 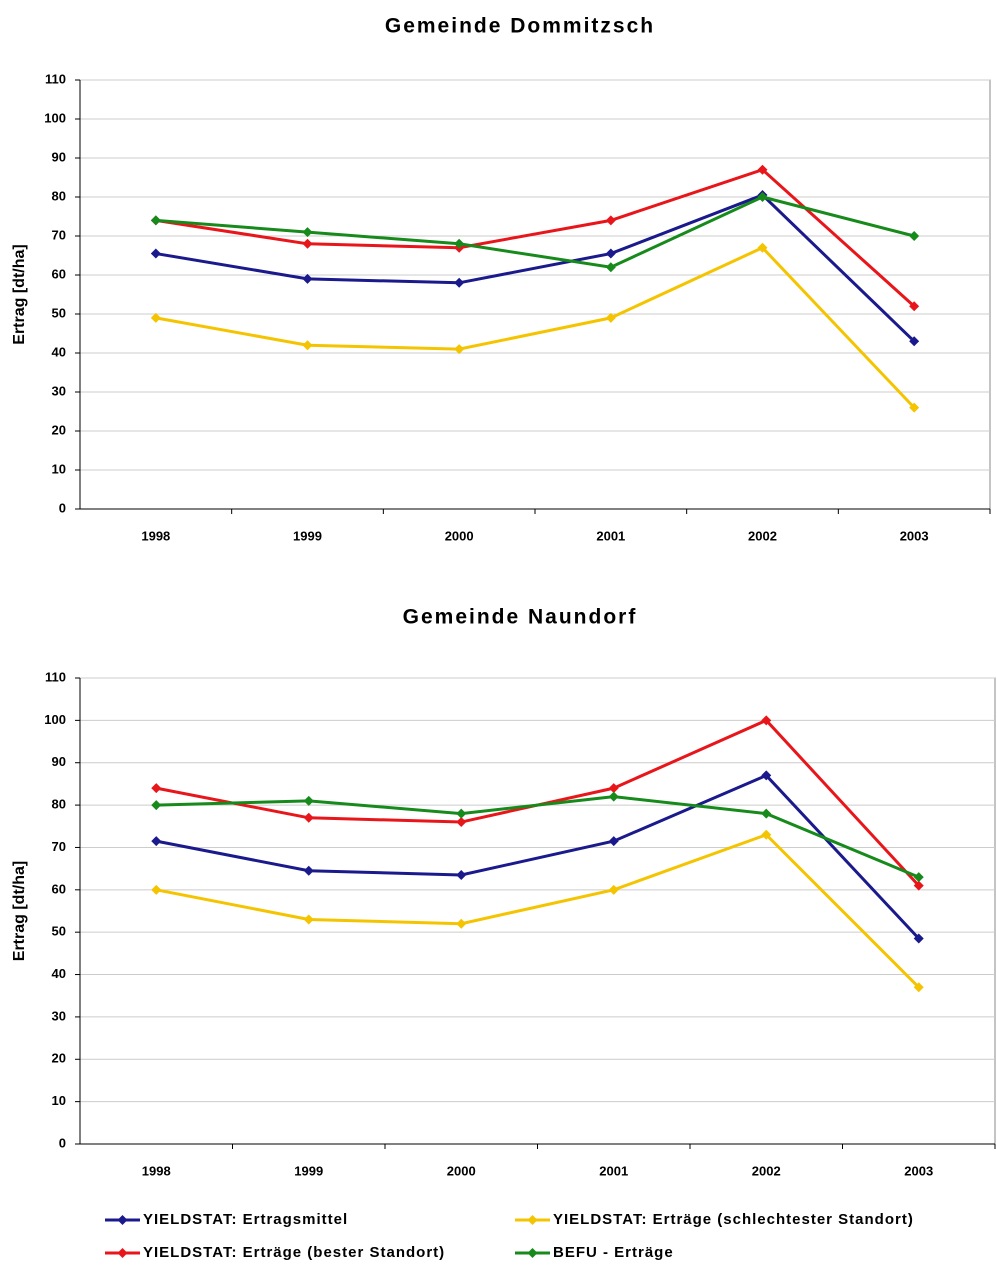 What do you see at coordinates (914, 535) in the screenshot?
I see `x-tick-label: 2003` at bounding box center [914, 535].